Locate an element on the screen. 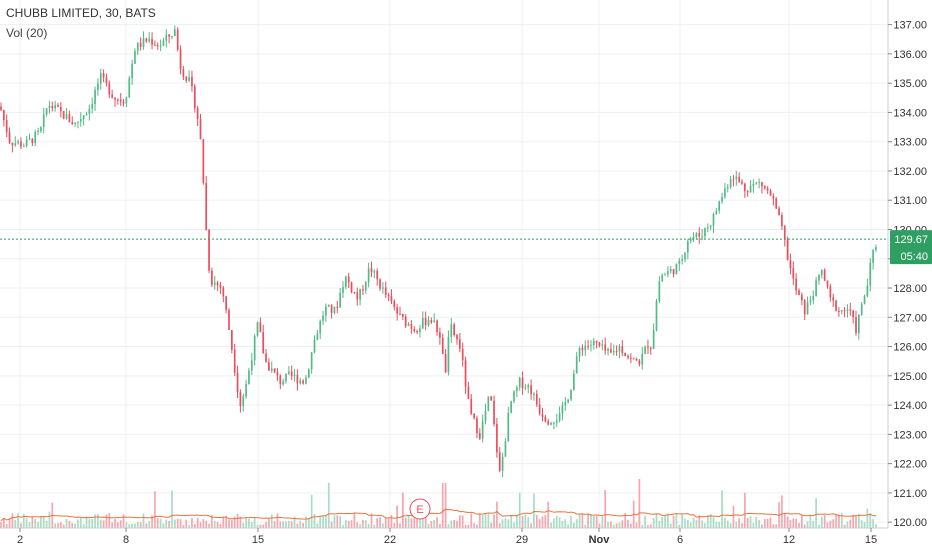 This screenshot has width=932, height=550. earnings-marker is located at coordinates (420, 509).